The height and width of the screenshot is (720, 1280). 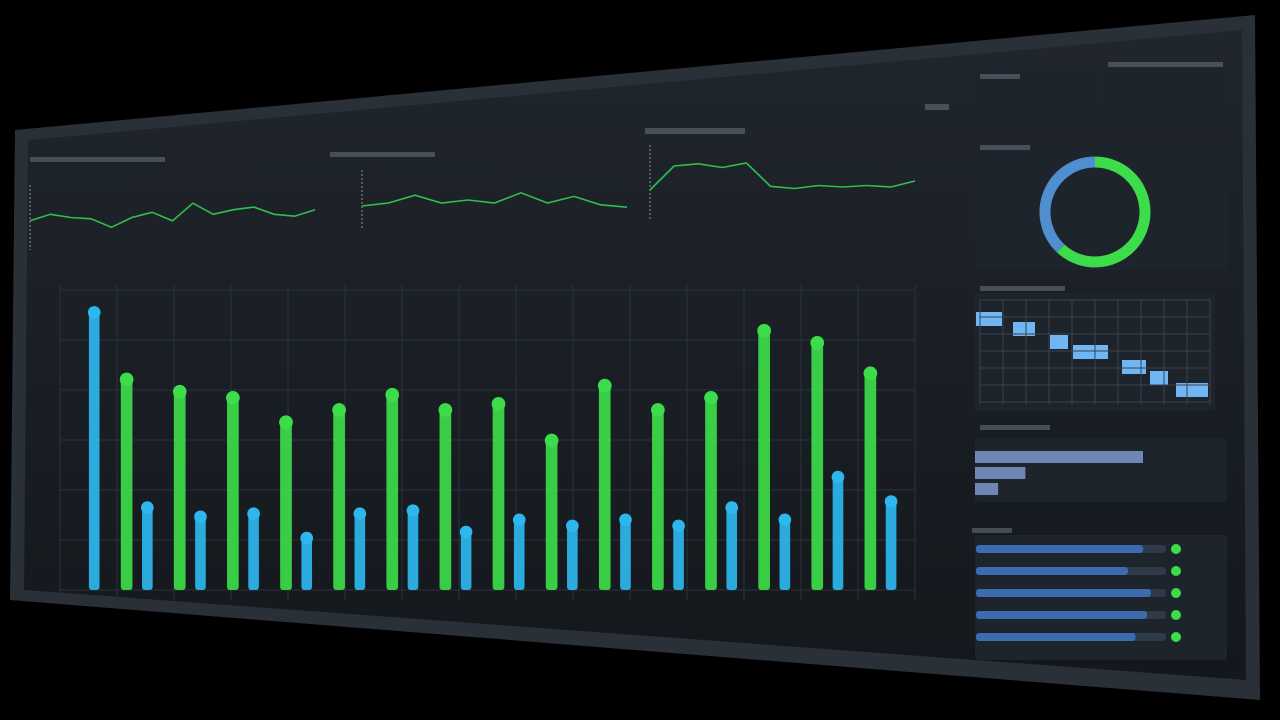 I want to click on schedule-blocks, so click(x=1092, y=354).